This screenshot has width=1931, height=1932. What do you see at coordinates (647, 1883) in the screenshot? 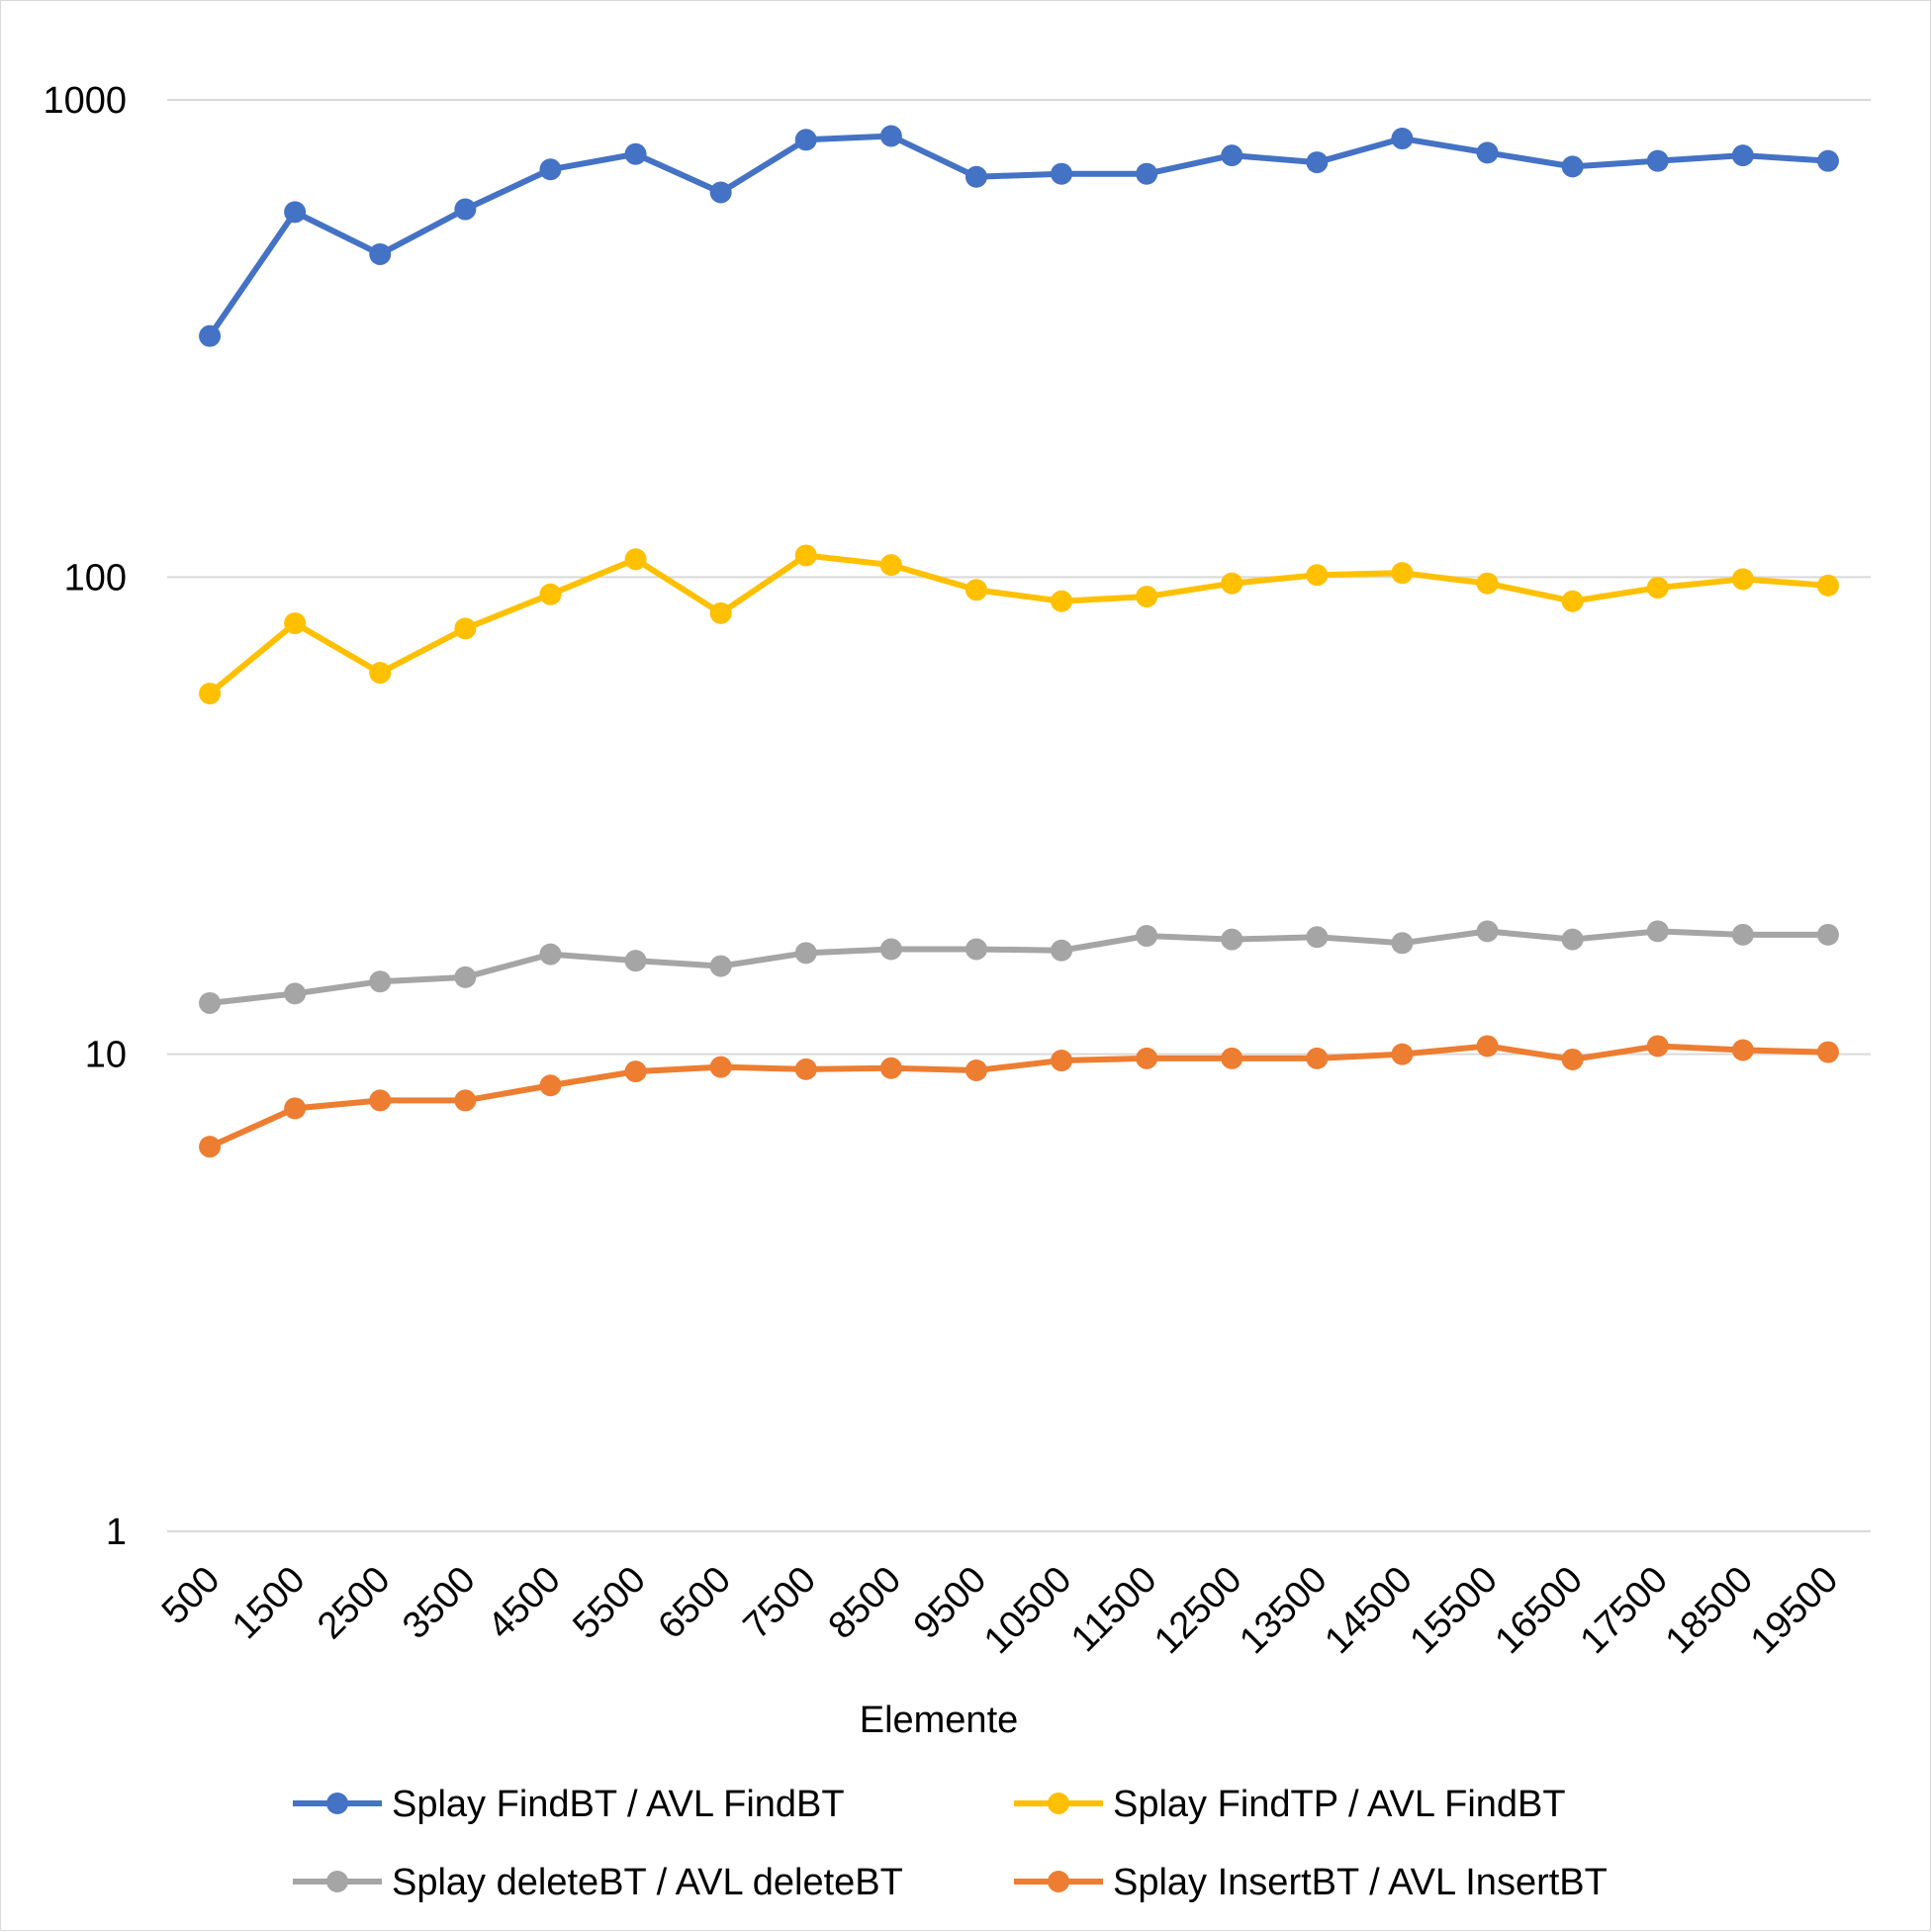
I see `legend-label: Splay deleteBT / AVL deleteBT` at bounding box center [647, 1883].